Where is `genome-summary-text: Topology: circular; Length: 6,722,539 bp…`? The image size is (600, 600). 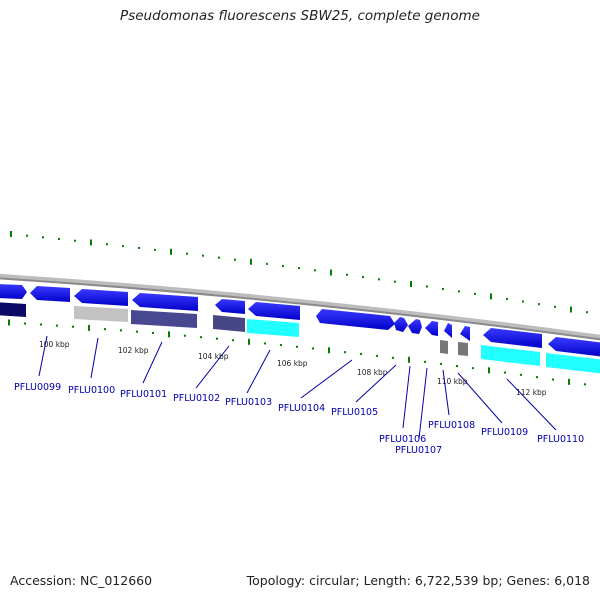 genome-summary-text: Topology: circular; Length: 6,722,539 bp… is located at coordinates (418, 580).